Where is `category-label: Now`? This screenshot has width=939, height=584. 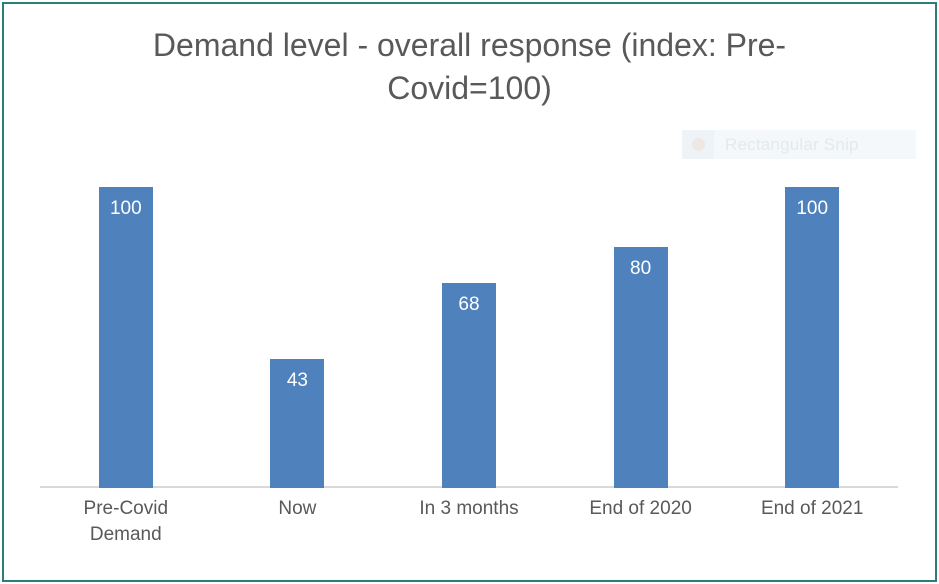 category-label: Now is located at coordinates (297, 508).